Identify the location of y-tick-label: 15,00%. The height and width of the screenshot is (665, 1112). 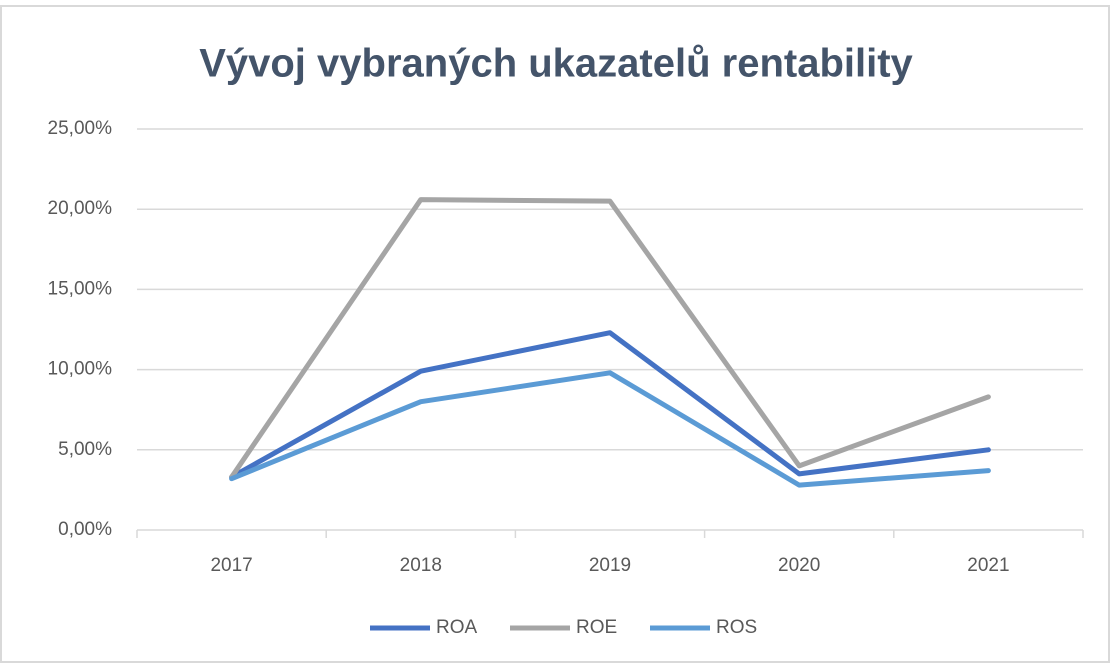
(80, 288).